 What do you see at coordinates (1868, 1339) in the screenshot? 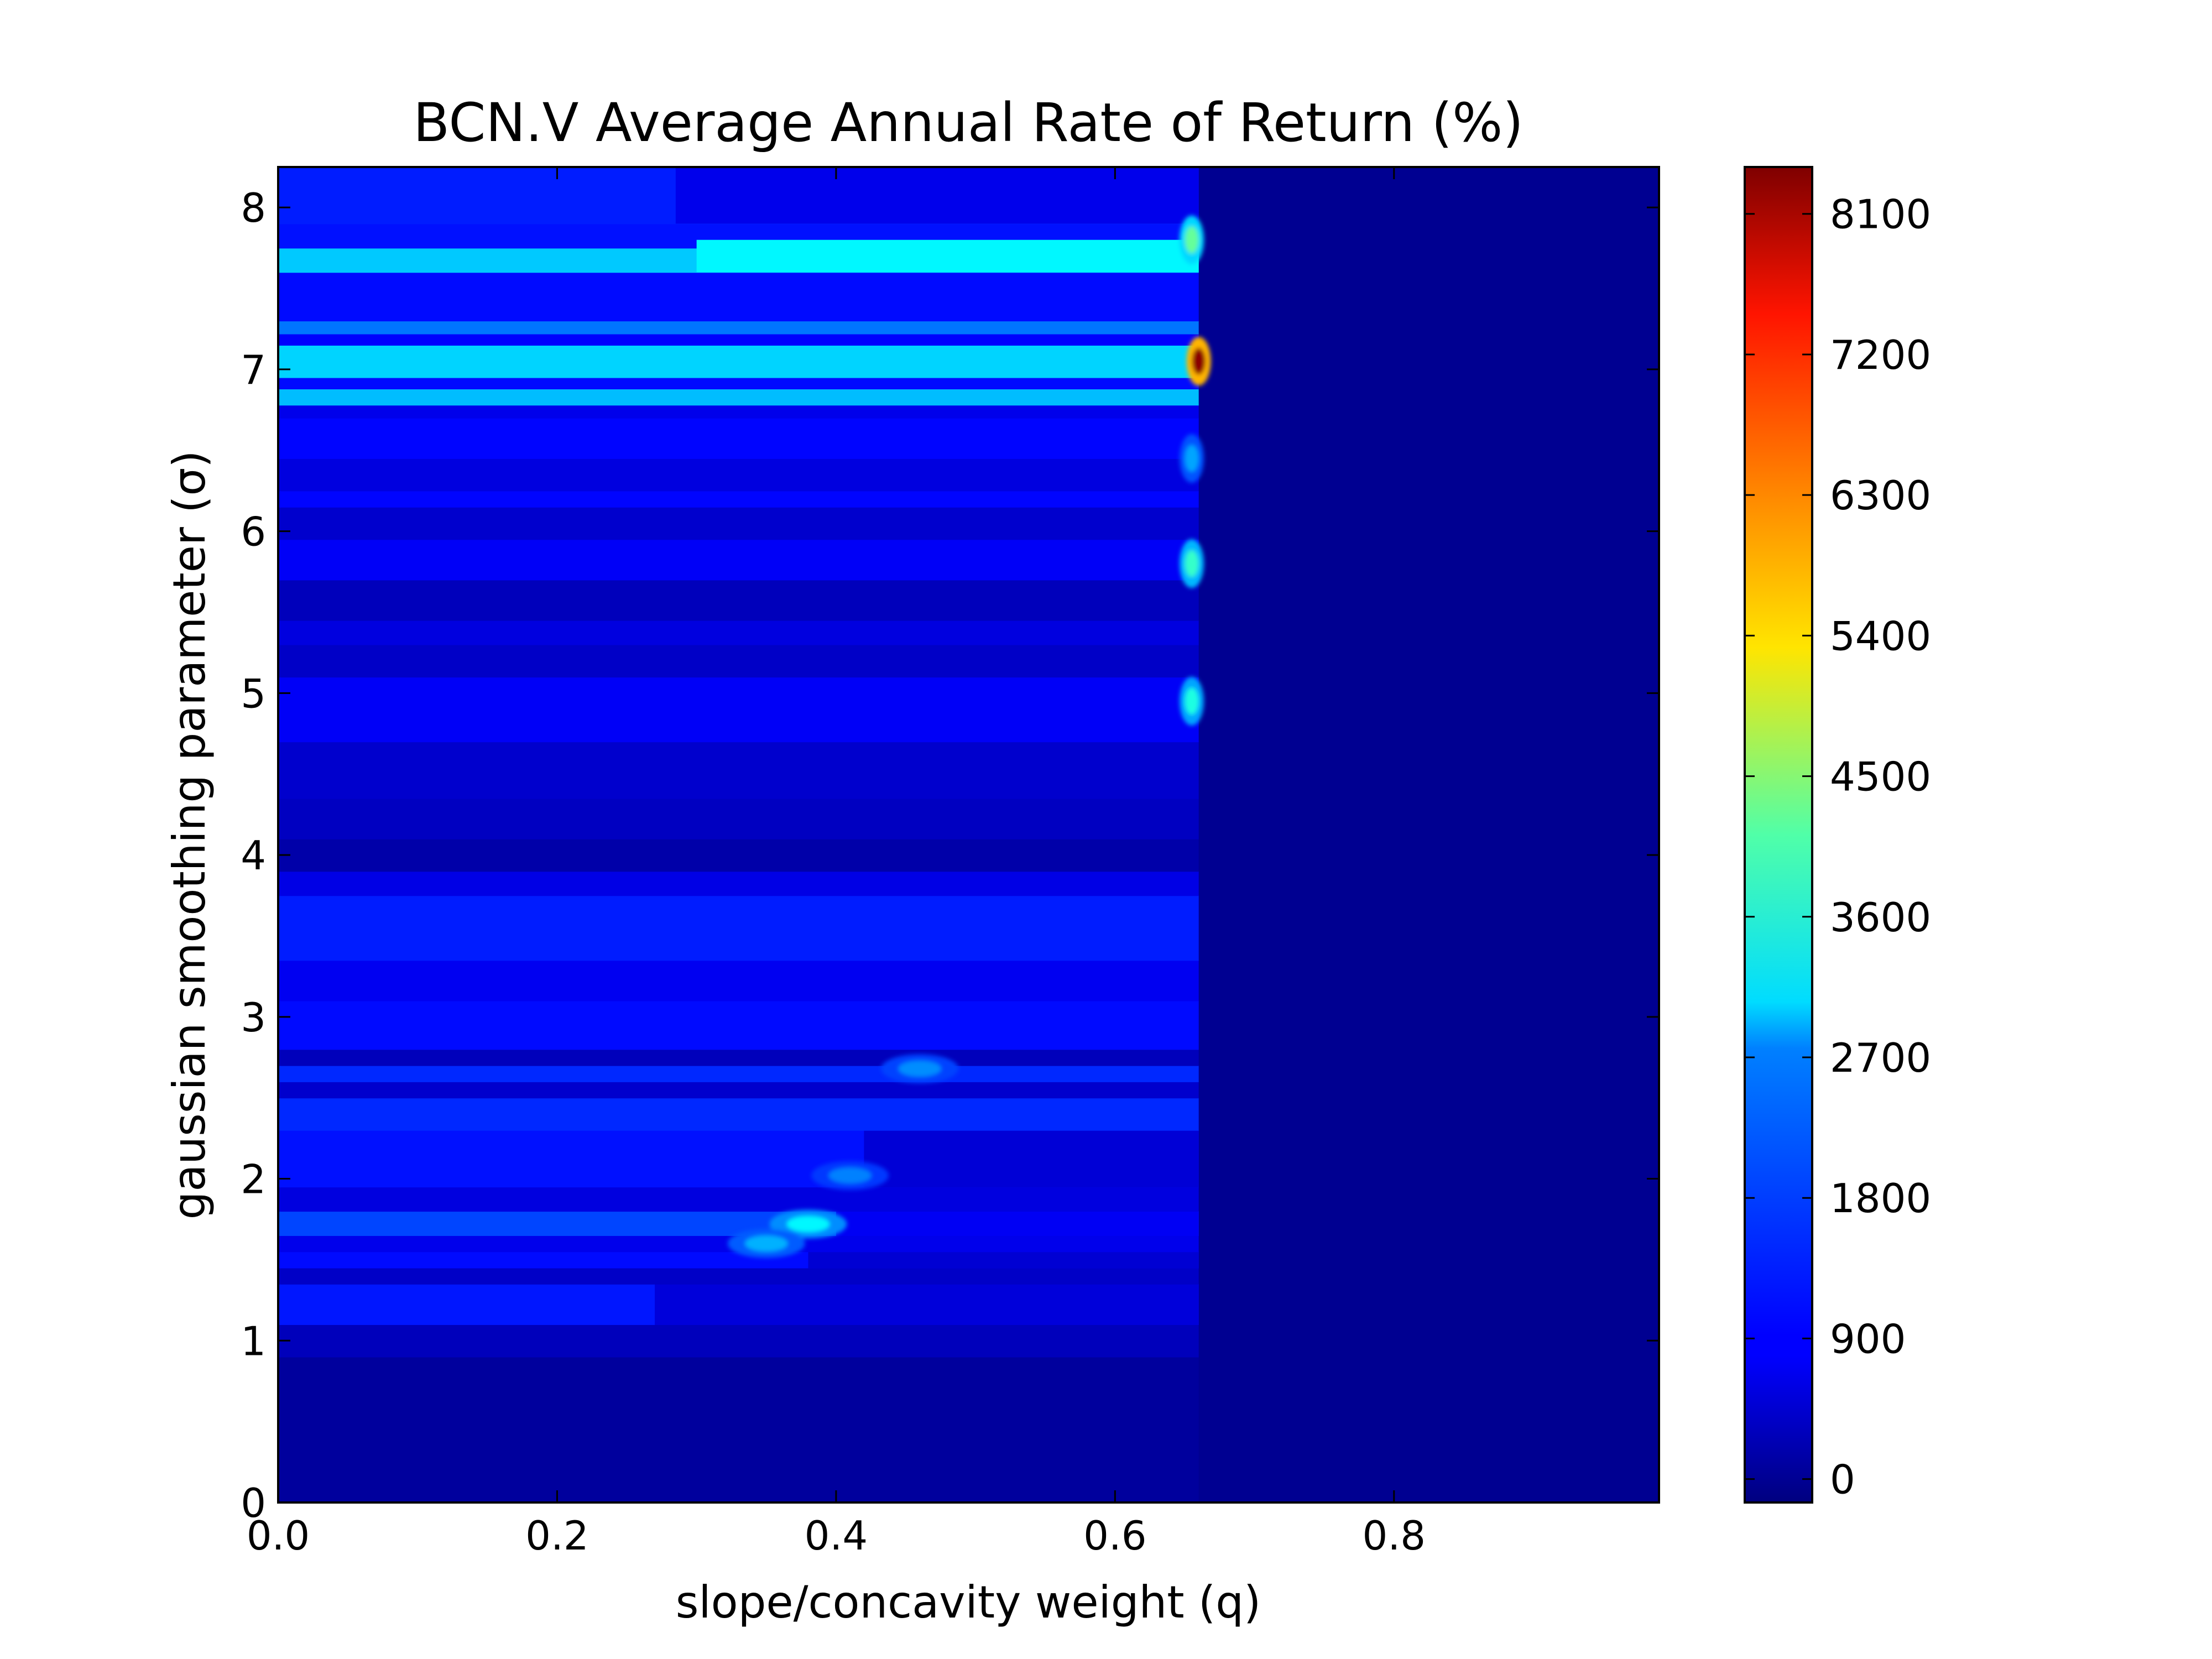
I see `colorbar-tick-label: 900` at bounding box center [1868, 1339].